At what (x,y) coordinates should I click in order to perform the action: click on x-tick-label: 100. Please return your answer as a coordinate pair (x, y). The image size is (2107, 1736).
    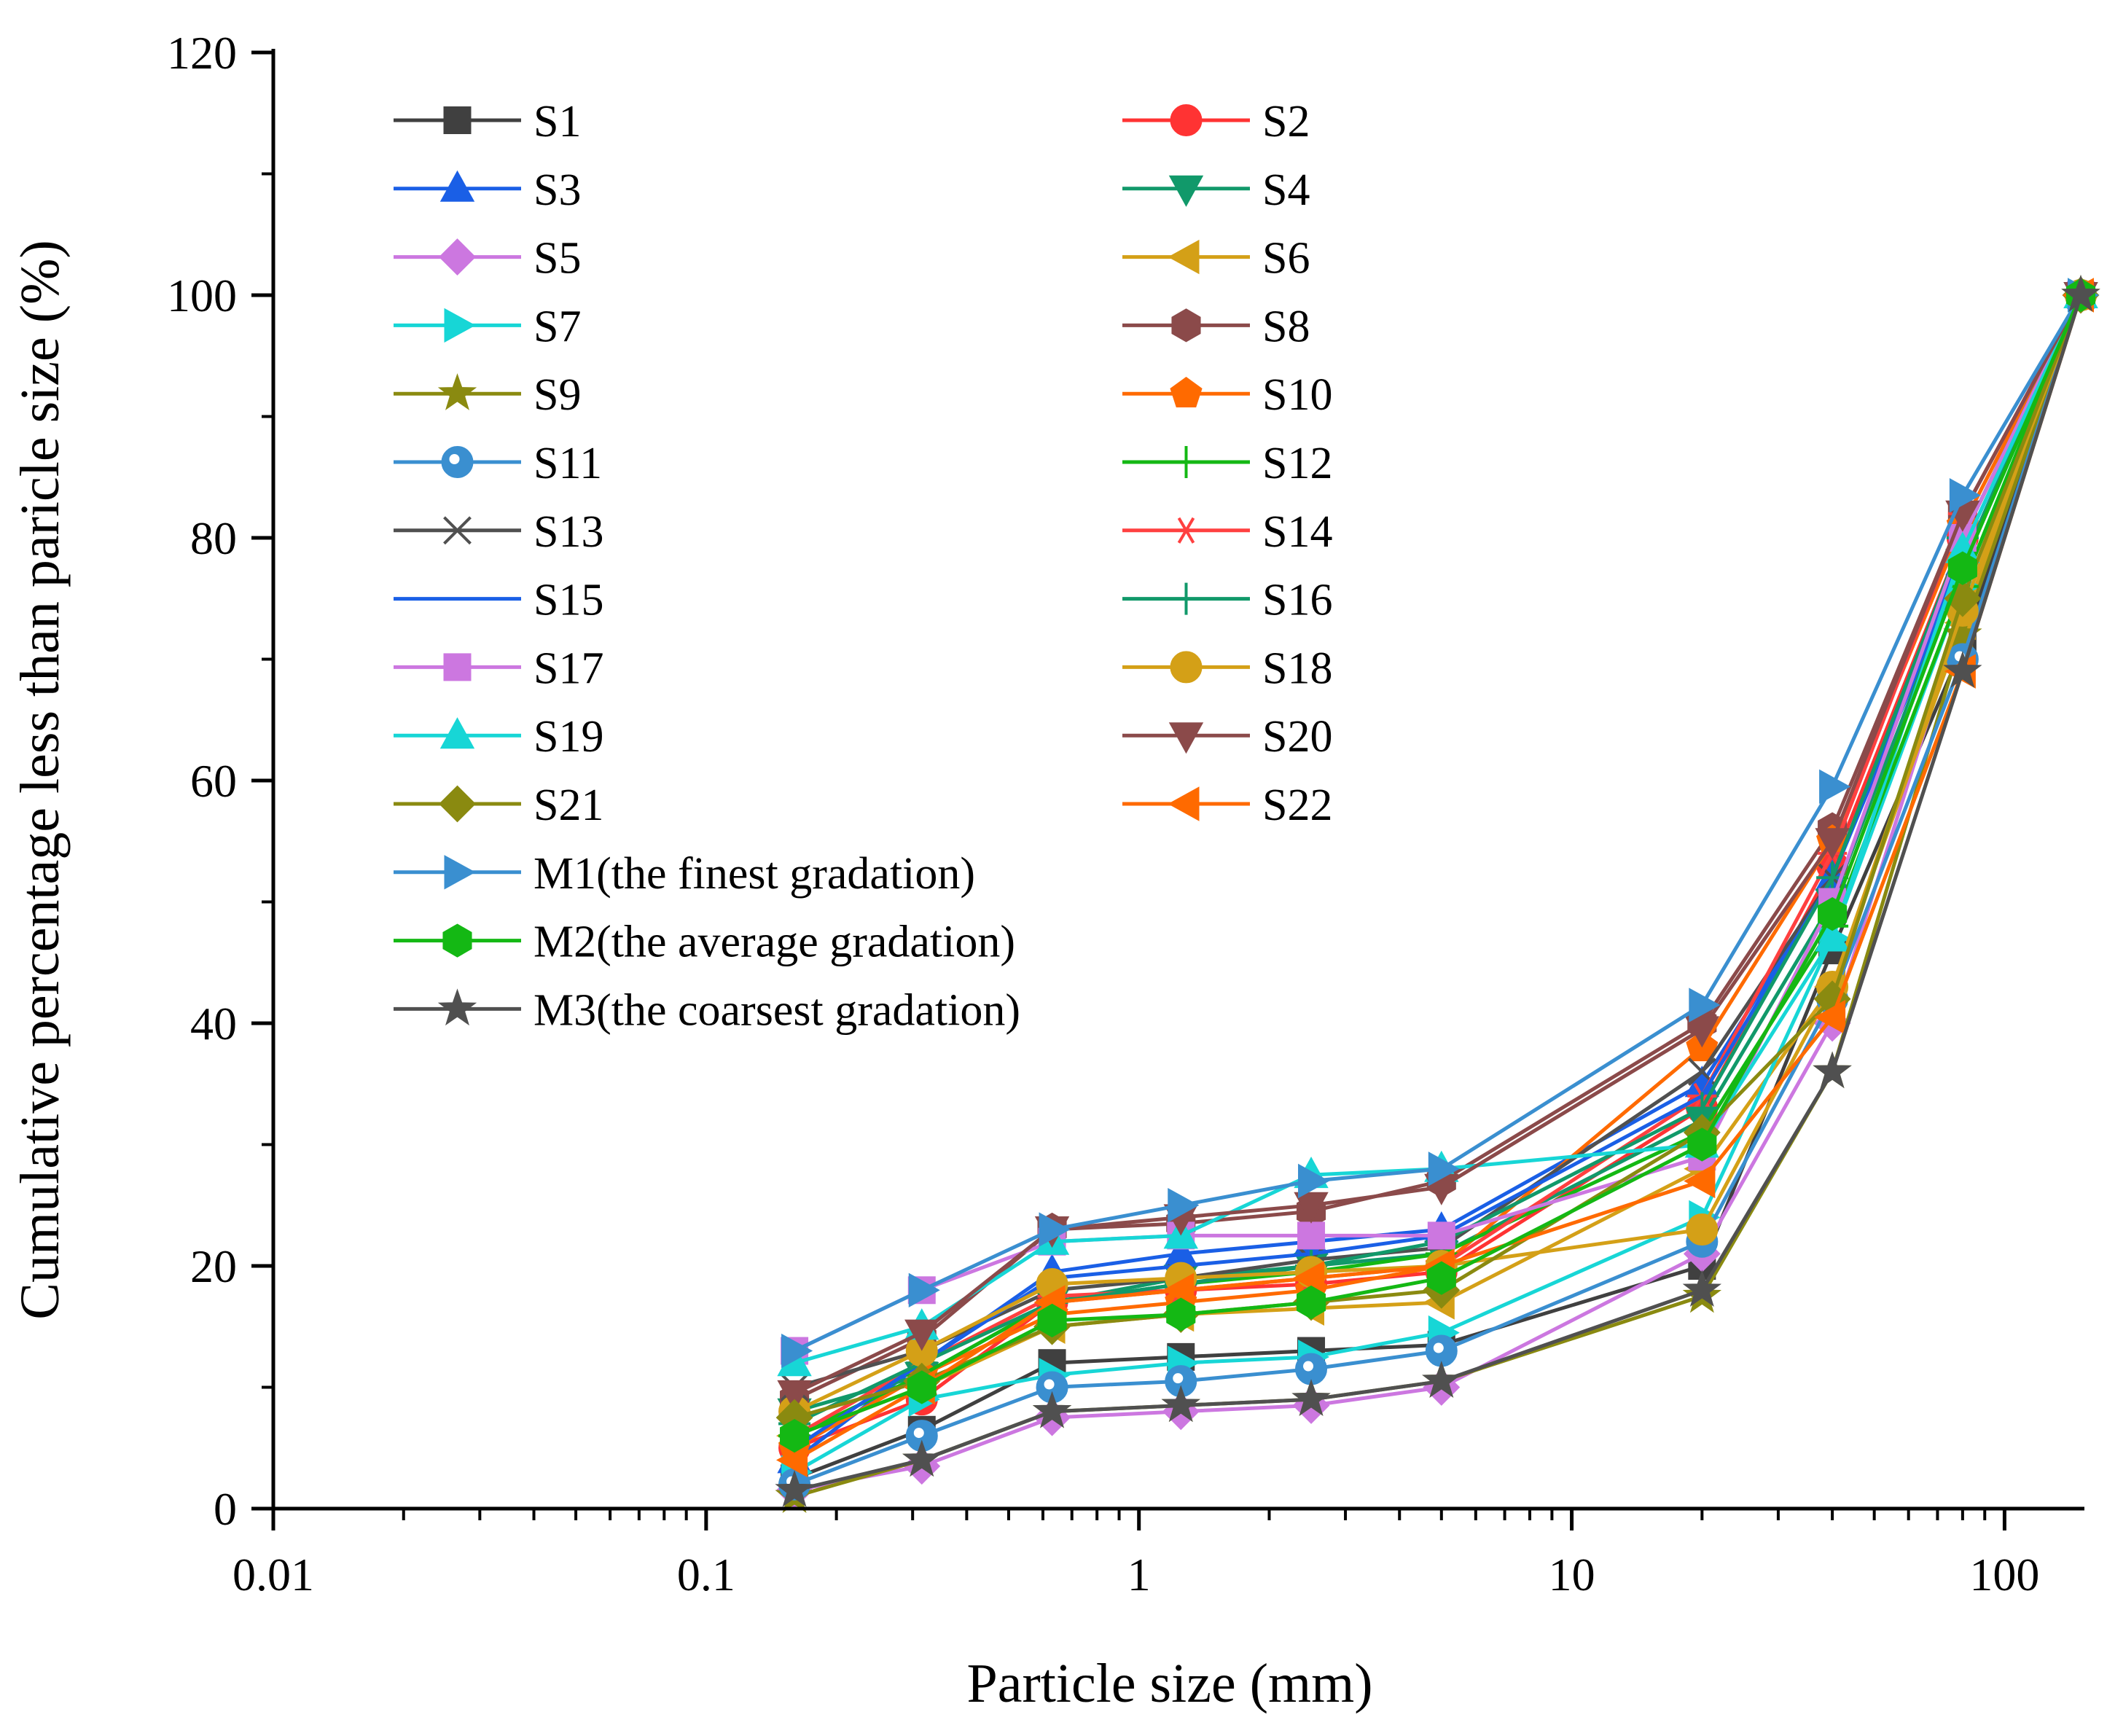
    Looking at the image, I should click on (2004, 1574).